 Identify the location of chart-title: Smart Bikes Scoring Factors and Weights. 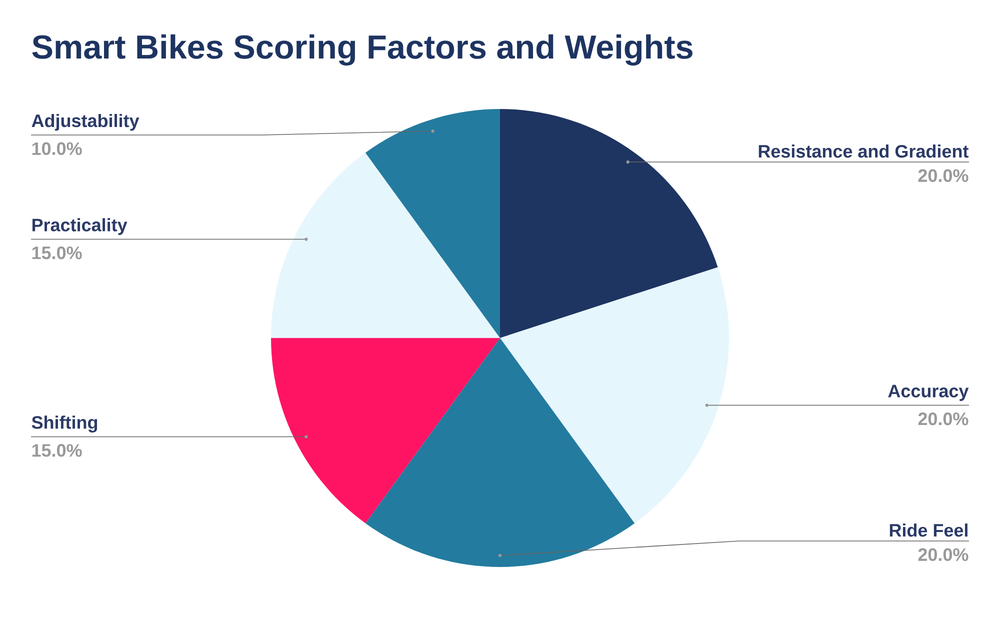
(362, 50).